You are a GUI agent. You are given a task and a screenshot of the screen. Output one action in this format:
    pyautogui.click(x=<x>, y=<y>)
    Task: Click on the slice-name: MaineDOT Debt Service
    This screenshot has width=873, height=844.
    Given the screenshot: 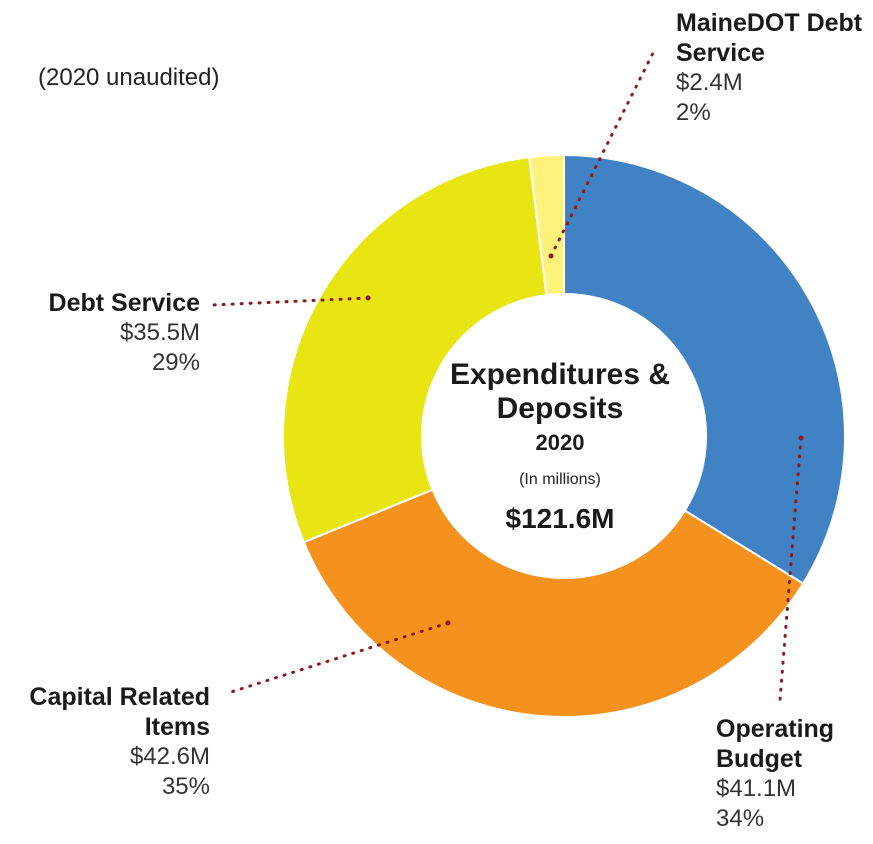 What is the action you would take?
    pyautogui.click(x=769, y=38)
    